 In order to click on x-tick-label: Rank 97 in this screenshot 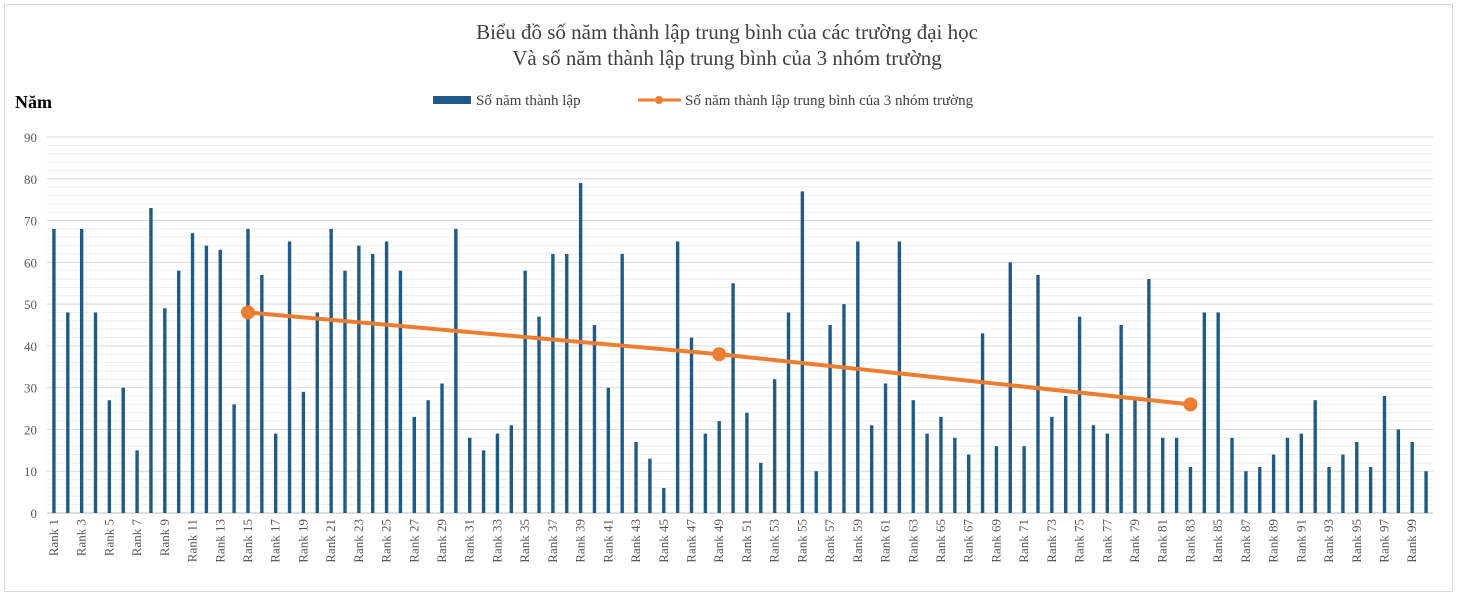, I will do `click(1383, 541)`.